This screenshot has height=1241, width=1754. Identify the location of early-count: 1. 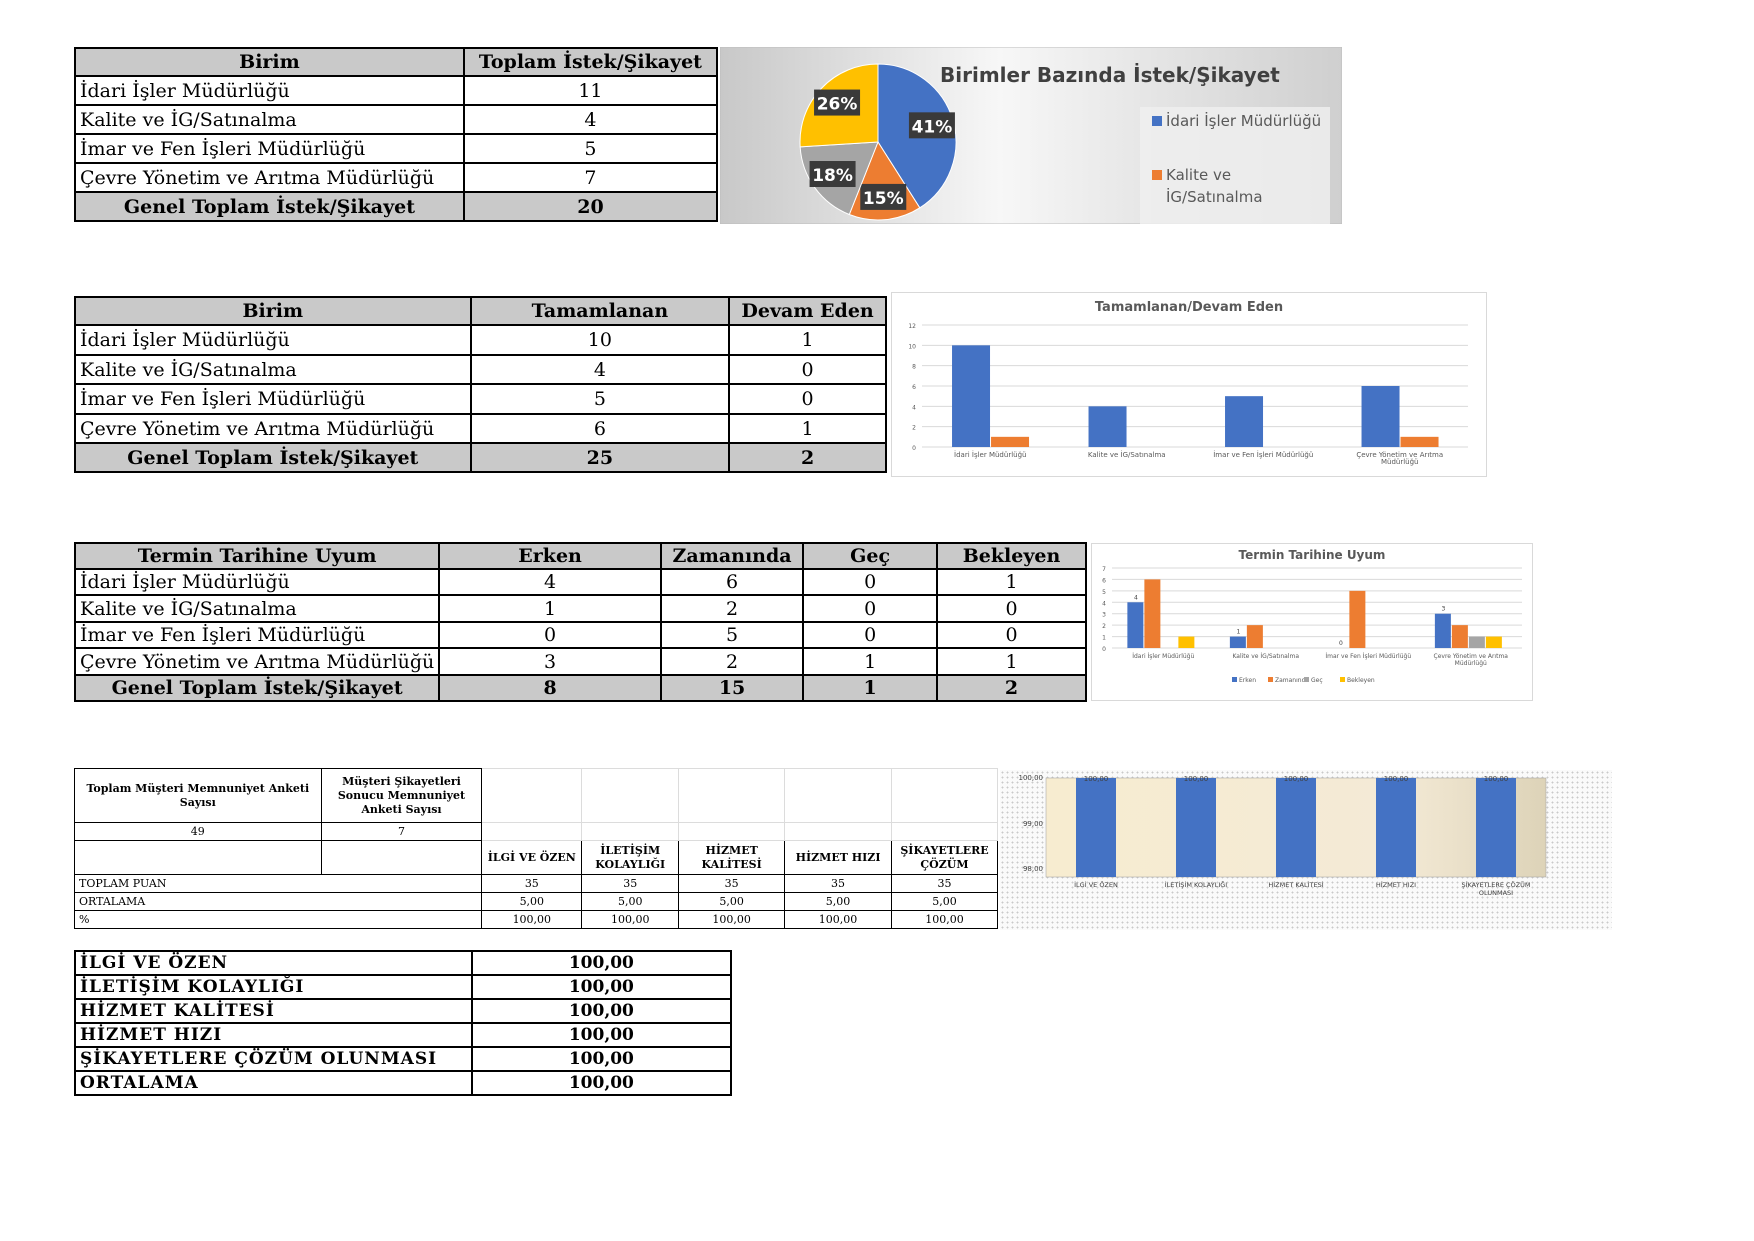
(550, 608).